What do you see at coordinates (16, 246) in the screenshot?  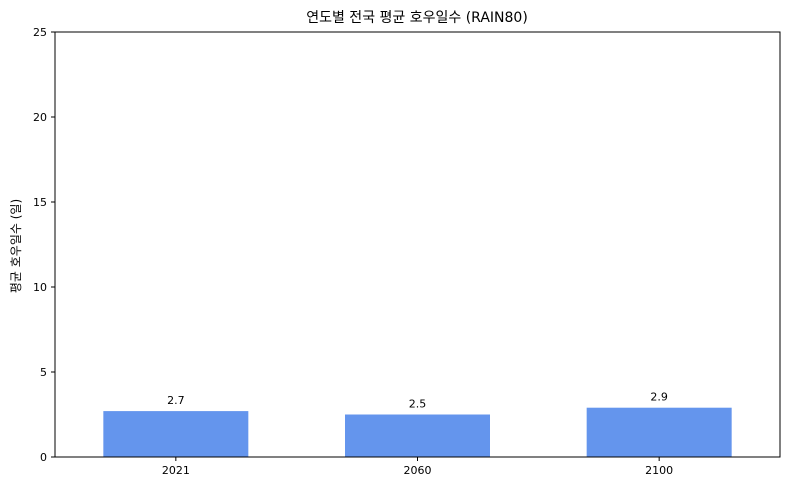 I see `y-axis-label: 평균 호우일수 (일)` at bounding box center [16, 246].